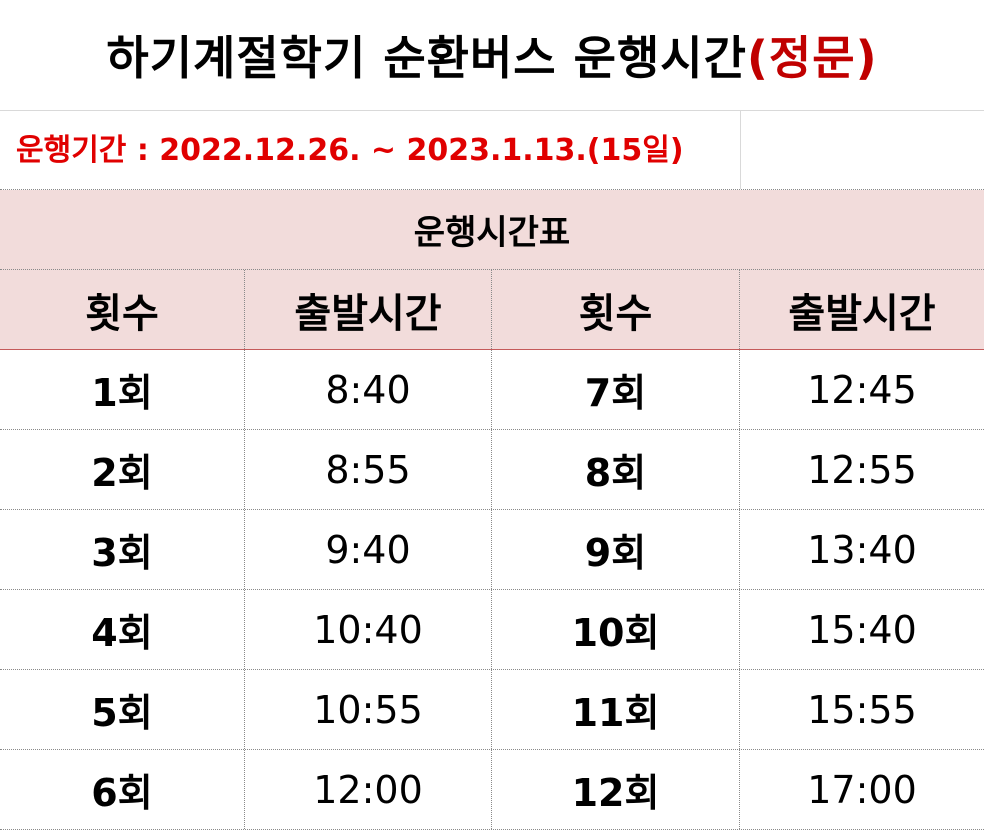 The image size is (984, 830). I want to click on table-row: 2회 8:55 8회 12:55, so click(492, 470).